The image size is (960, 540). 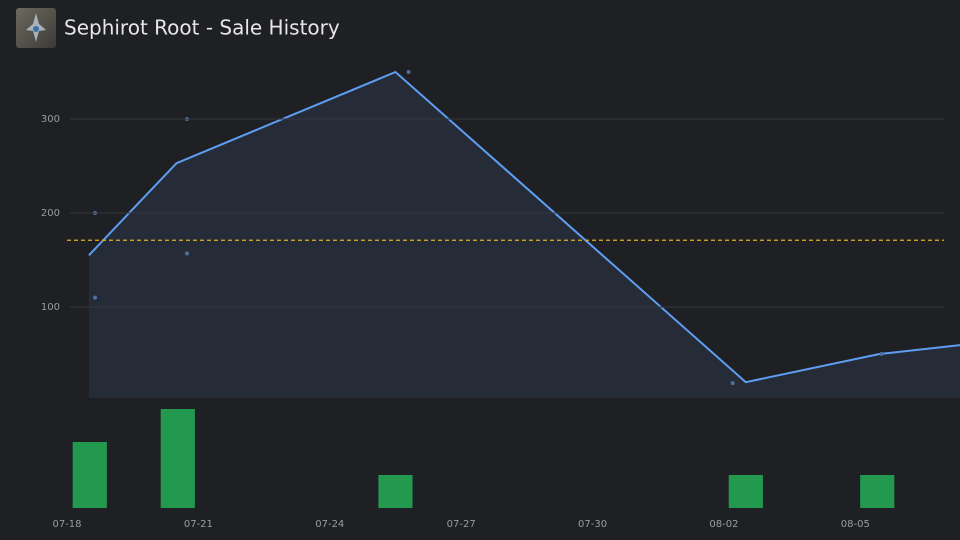 I want to click on y-tick-label: 300, so click(x=50, y=119).